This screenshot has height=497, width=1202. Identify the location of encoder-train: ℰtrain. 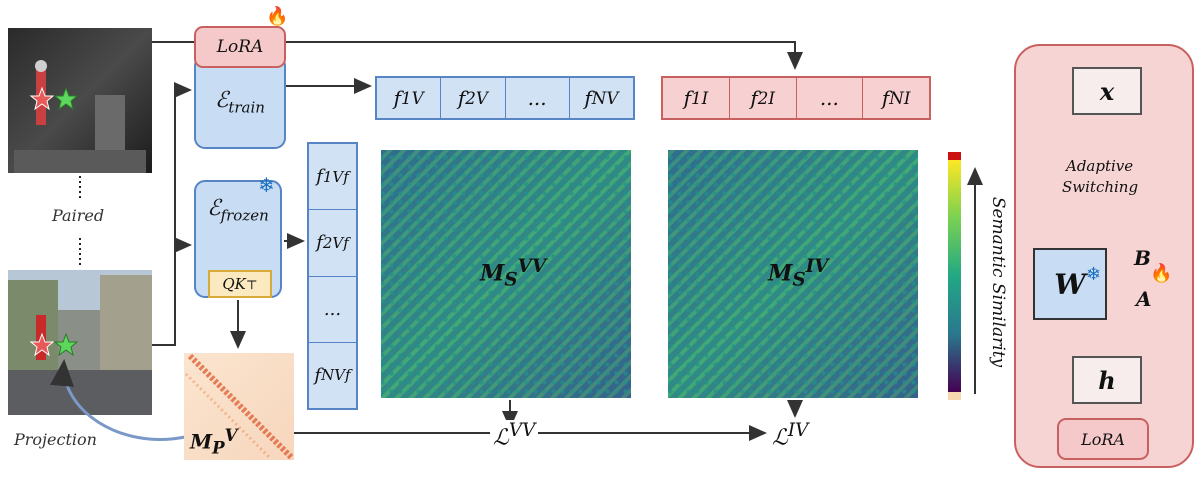
(240, 102).